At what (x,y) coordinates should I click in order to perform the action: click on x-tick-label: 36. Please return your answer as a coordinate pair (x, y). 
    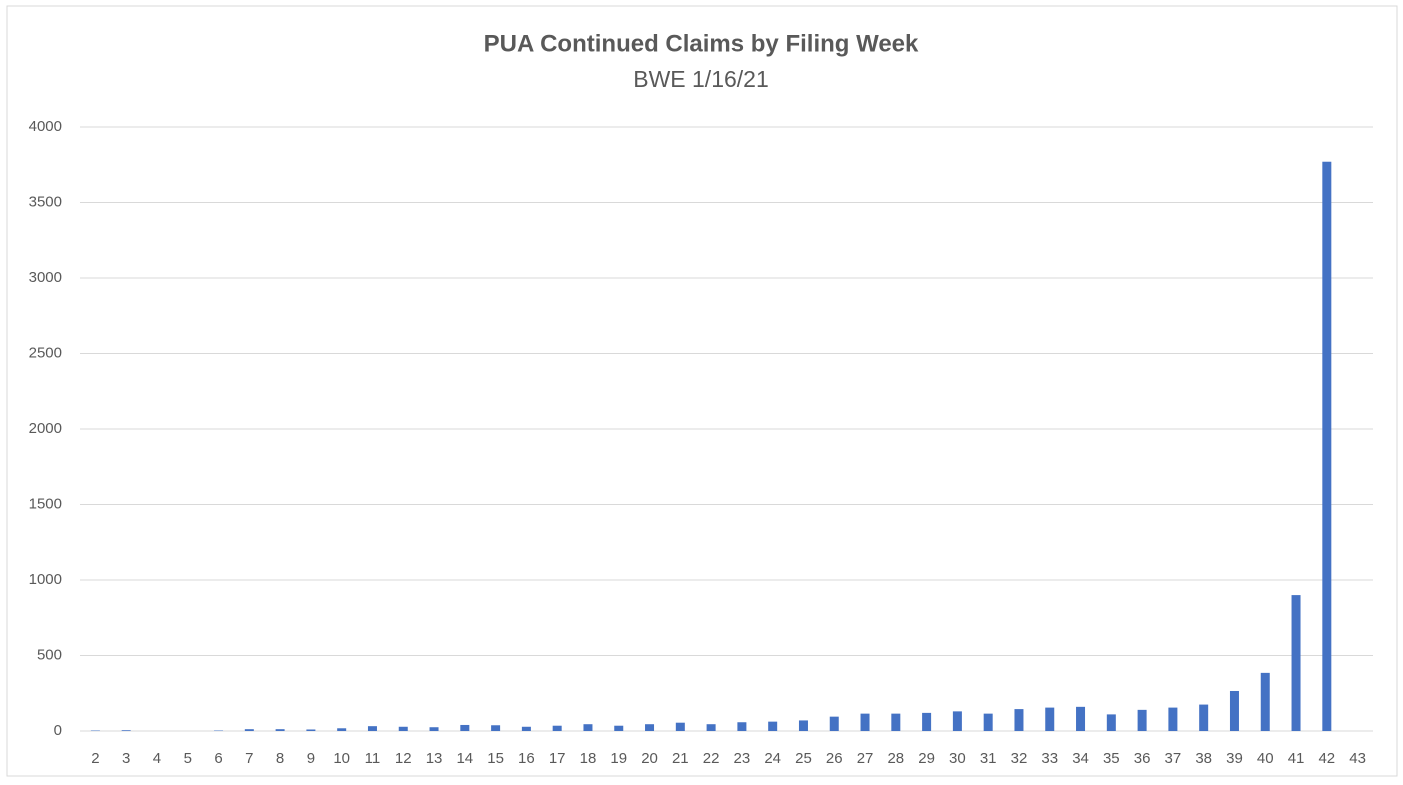
    Looking at the image, I should click on (1142, 758).